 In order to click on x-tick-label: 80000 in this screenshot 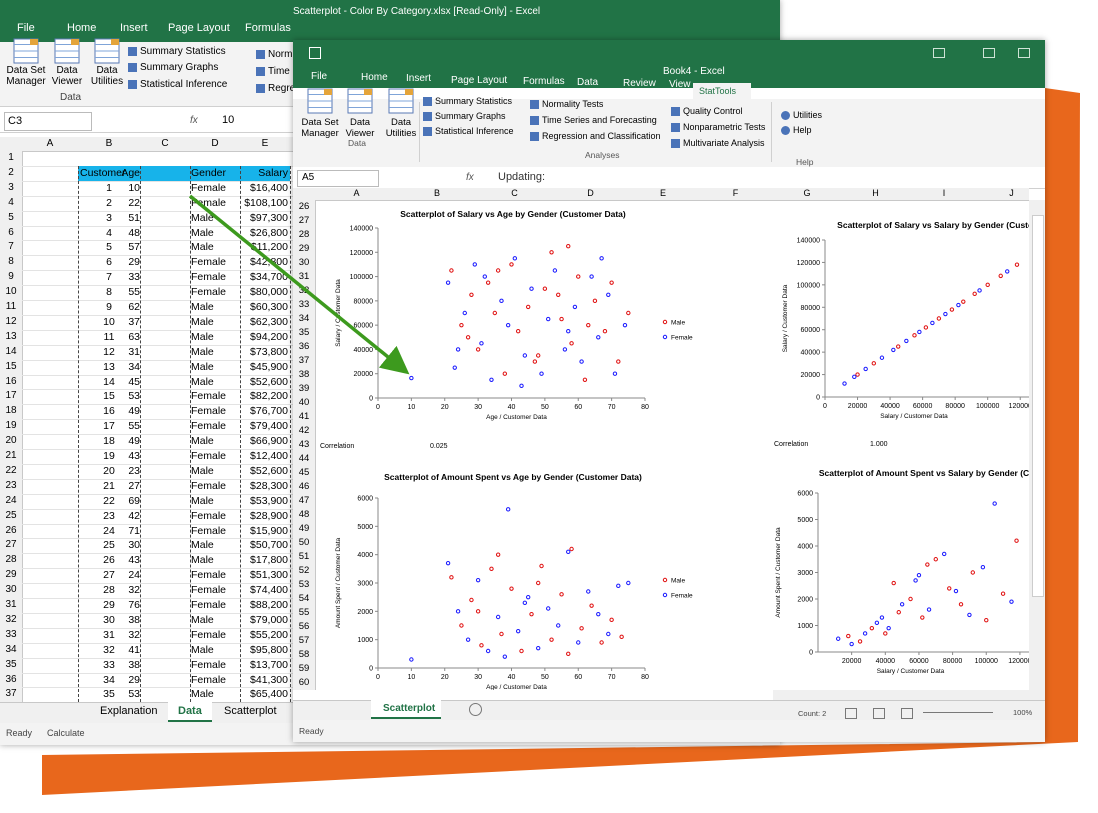, I will do `click(953, 661)`.